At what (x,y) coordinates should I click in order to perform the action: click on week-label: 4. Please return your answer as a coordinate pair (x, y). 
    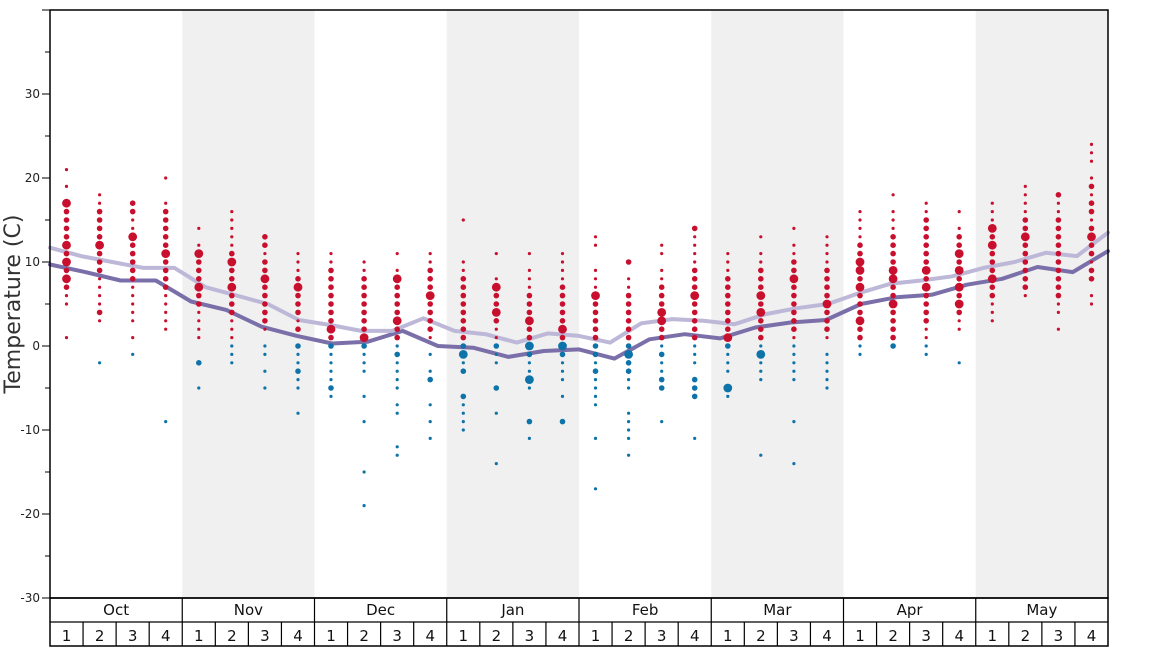
    Looking at the image, I should click on (959, 636).